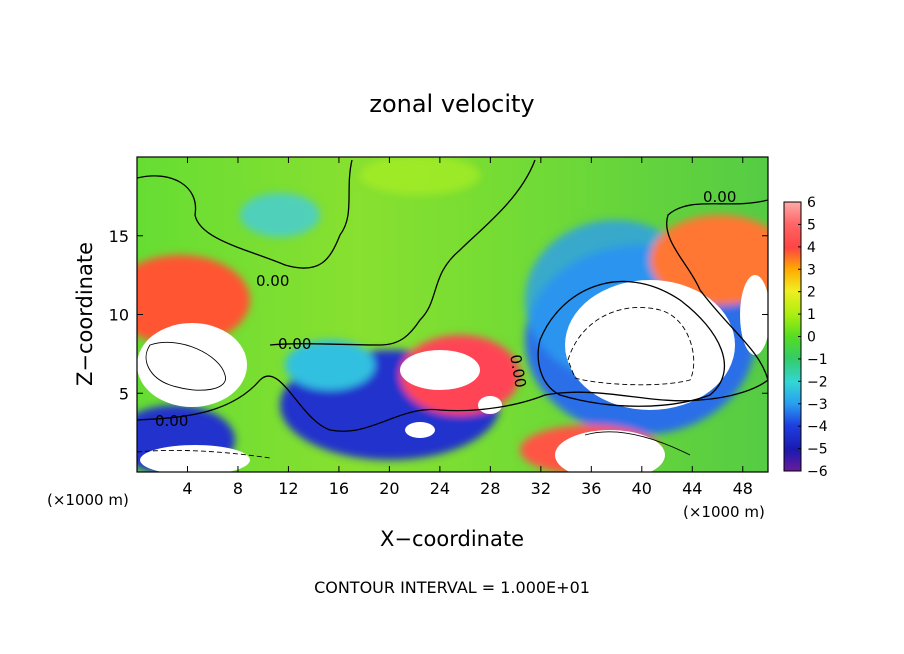 Image resolution: width=904 pixels, height=654 pixels. Describe the element at coordinates (452, 587) in the screenshot. I see `contour-interval-note: CONTOUR INTERVAL = 1.000E+01` at that location.